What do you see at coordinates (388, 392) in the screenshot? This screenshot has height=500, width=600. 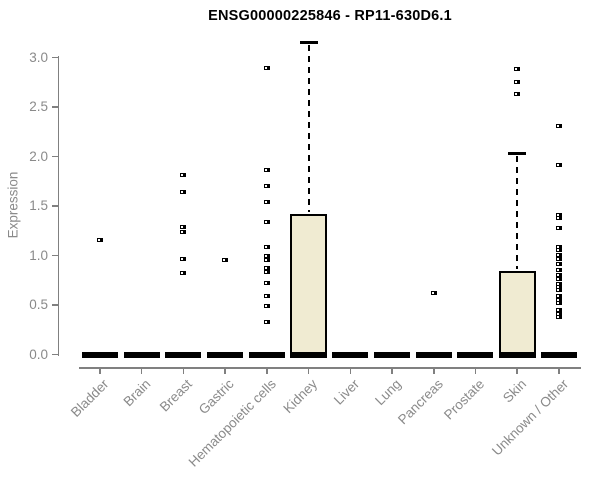 I see `x-tick-label: Lung` at bounding box center [388, 392].